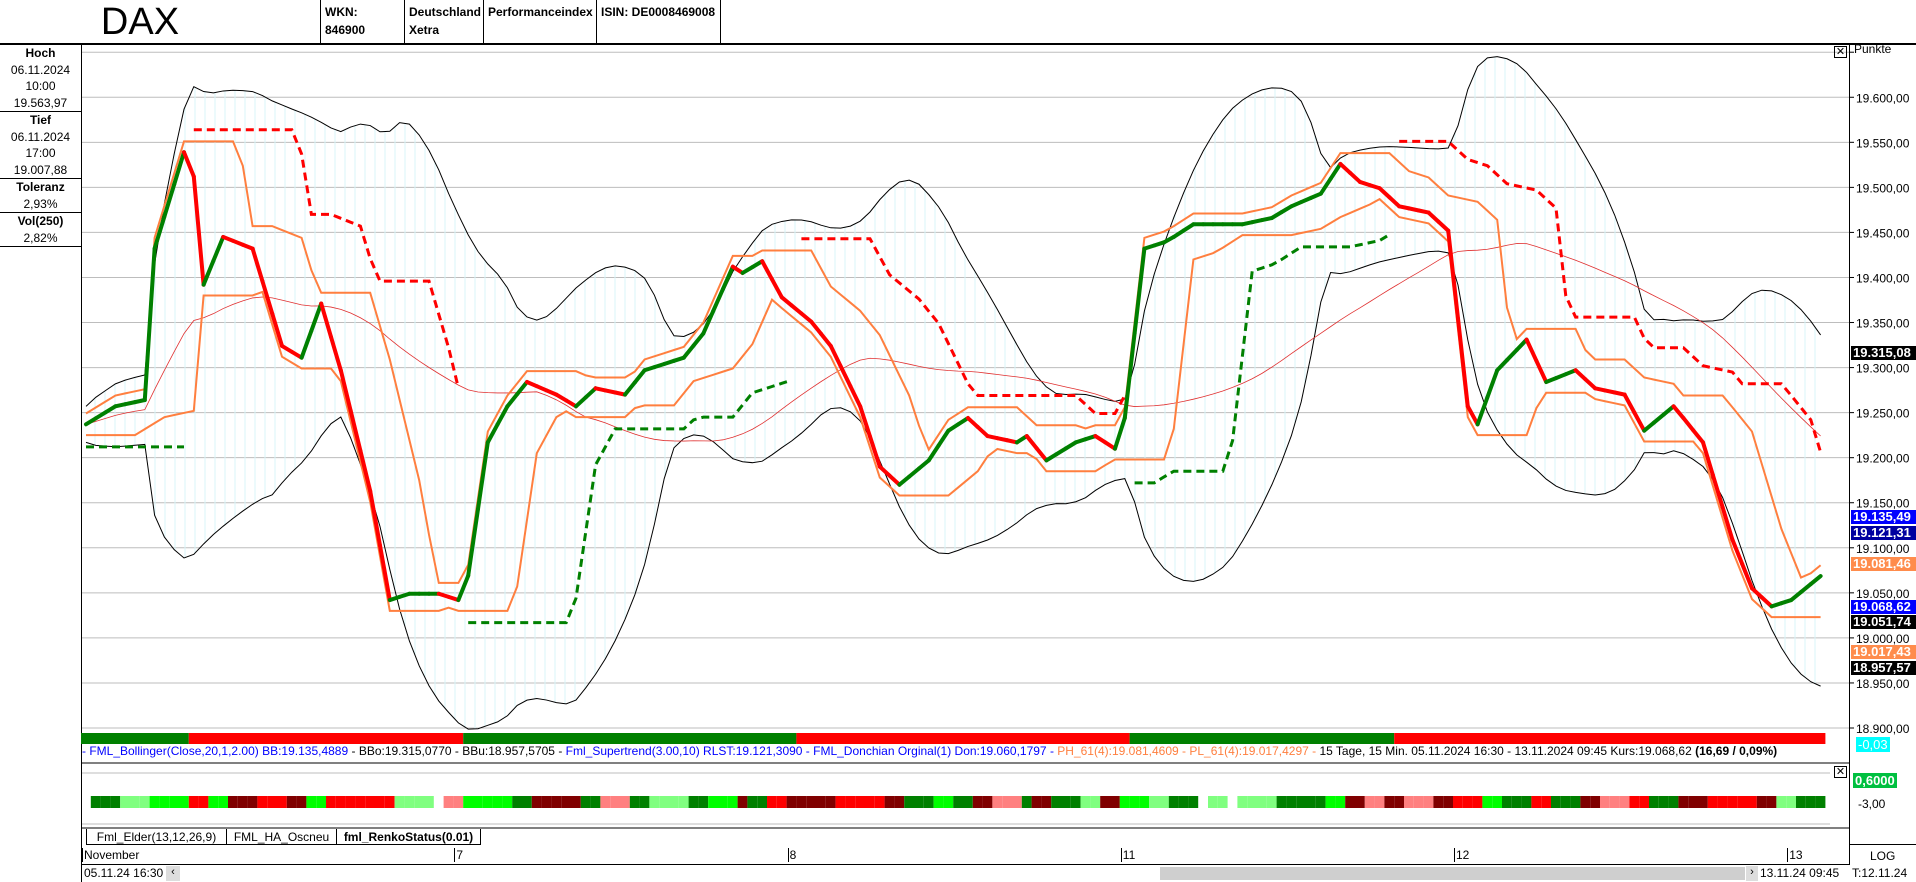 The image size is (1916, 882). Describe the element at coordinates (1840, 52) in the screenshot. I see `close-chart-icon: ✕` at that location.